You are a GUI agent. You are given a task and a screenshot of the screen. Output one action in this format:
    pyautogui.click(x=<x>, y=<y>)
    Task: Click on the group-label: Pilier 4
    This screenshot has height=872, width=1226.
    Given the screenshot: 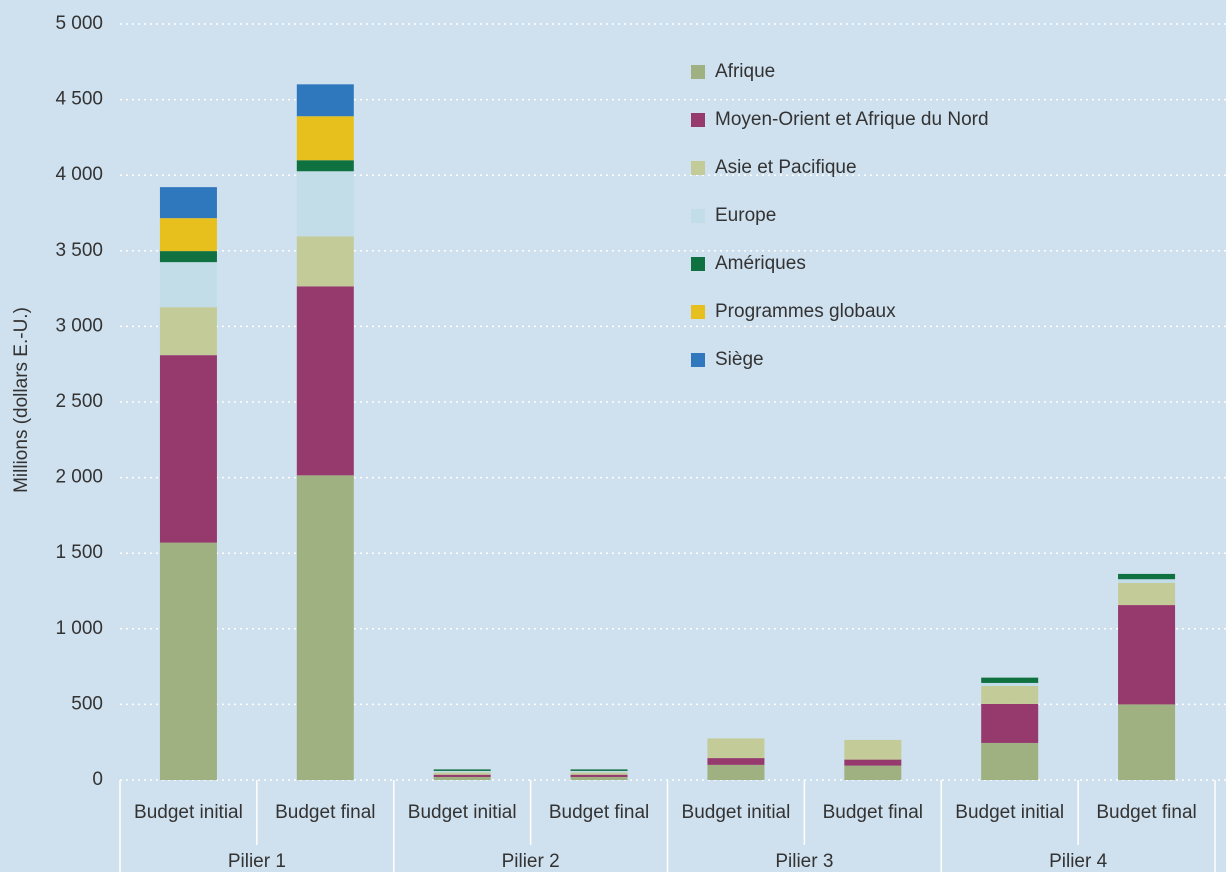 What is the action you would take?
    pyautogui.click(x=1078, y=861)
    